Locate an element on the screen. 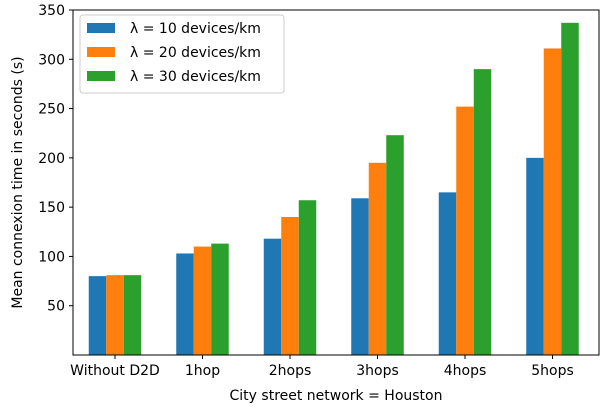 The width and height of the screenshot is (602, 407). y-tick-label-150: 150 is located at coordinates (51, 208).